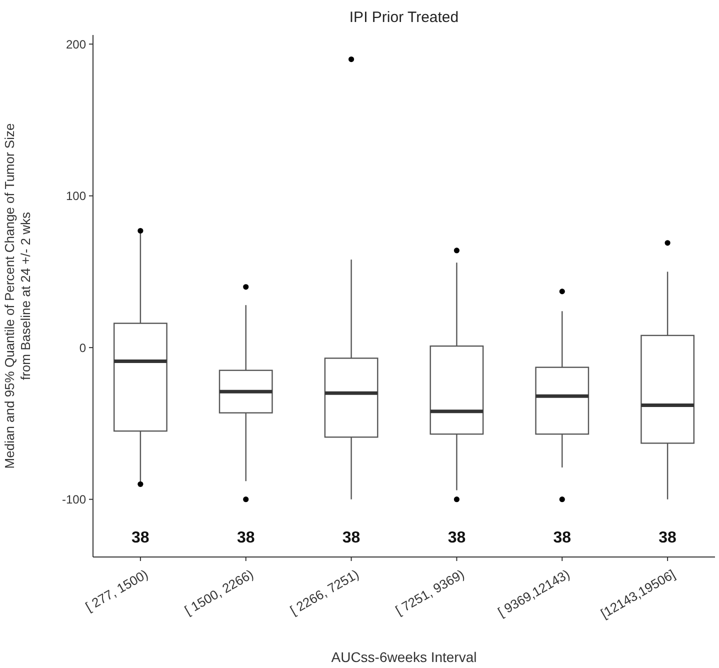  What do you see at coordinates (404, 657) in the screenshot?
I see `x-axis-title: AUCss-6weeks Interval` at bounding box center [404, 657].